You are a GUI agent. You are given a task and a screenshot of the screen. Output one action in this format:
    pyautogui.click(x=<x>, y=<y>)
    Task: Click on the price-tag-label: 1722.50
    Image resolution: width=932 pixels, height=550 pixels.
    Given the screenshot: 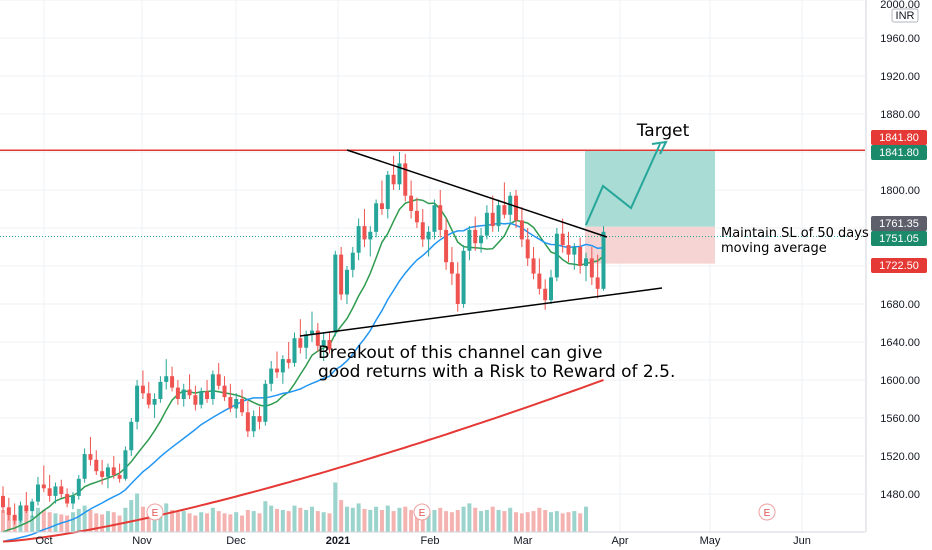 What is the action you would take?
    pyautogui.click(x=899, y=266)
    